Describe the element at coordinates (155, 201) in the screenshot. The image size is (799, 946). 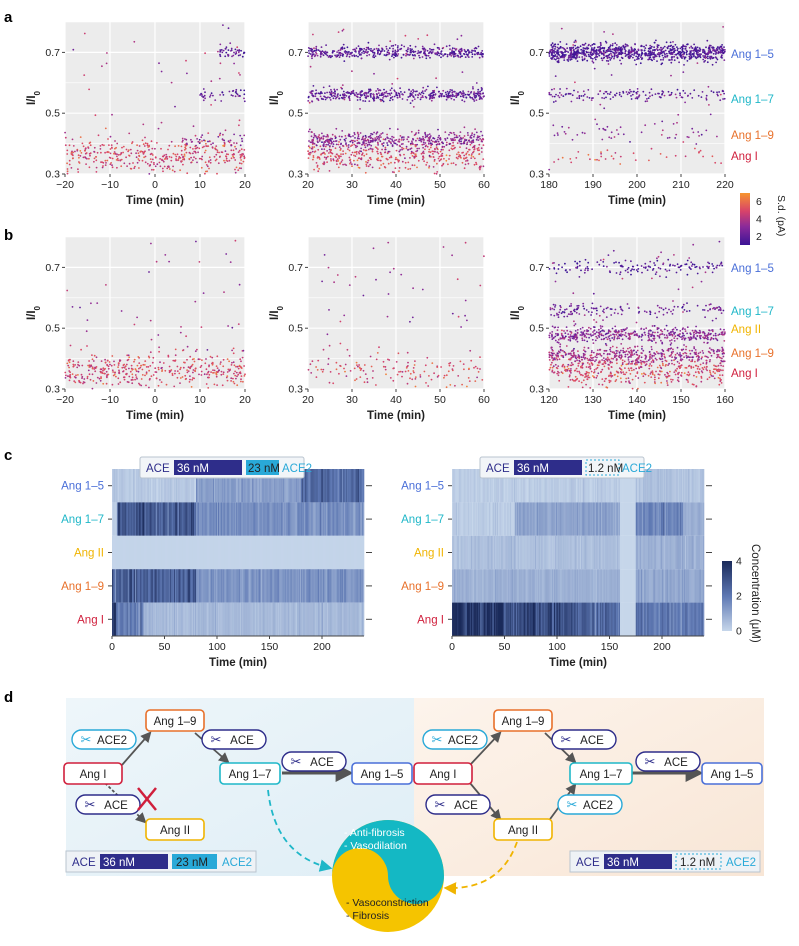
I see `x-axis-label: Time (min)` at that location.